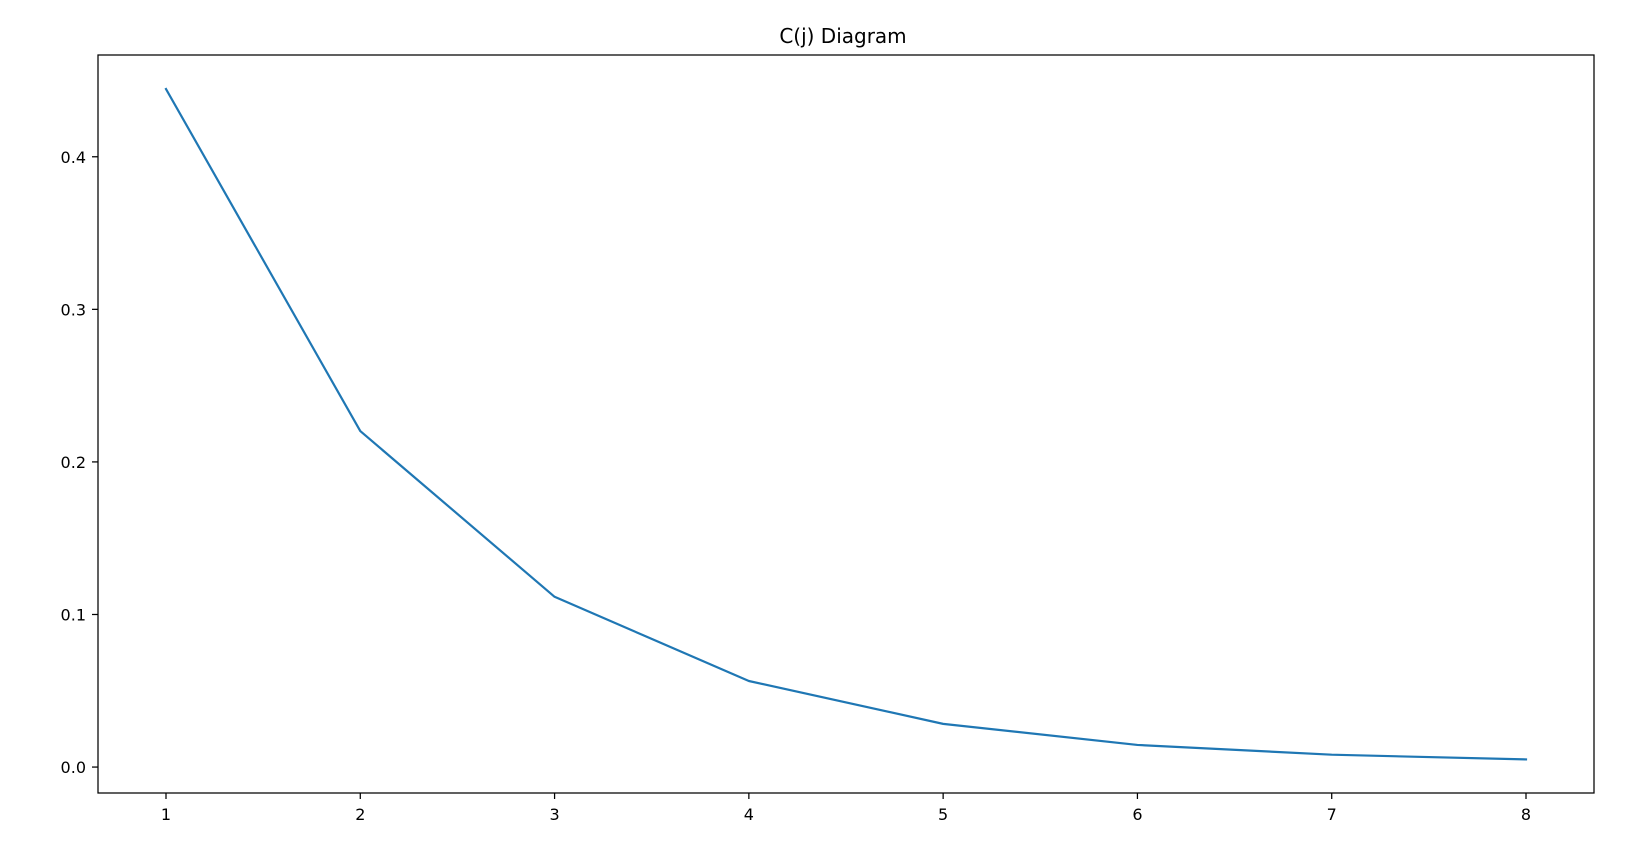  I want to click on x-tick-label: 7, so click(1332, 814).